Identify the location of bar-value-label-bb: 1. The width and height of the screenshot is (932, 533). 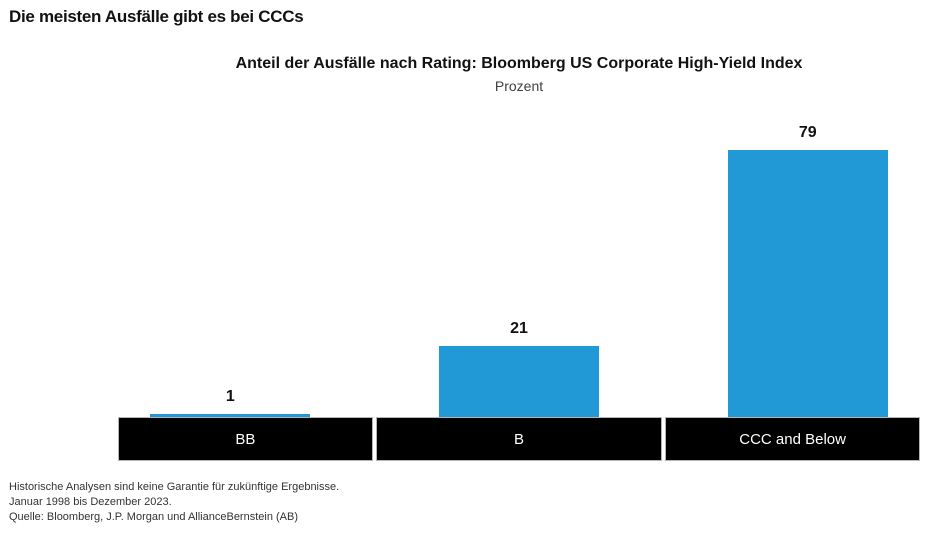
(230, 396).